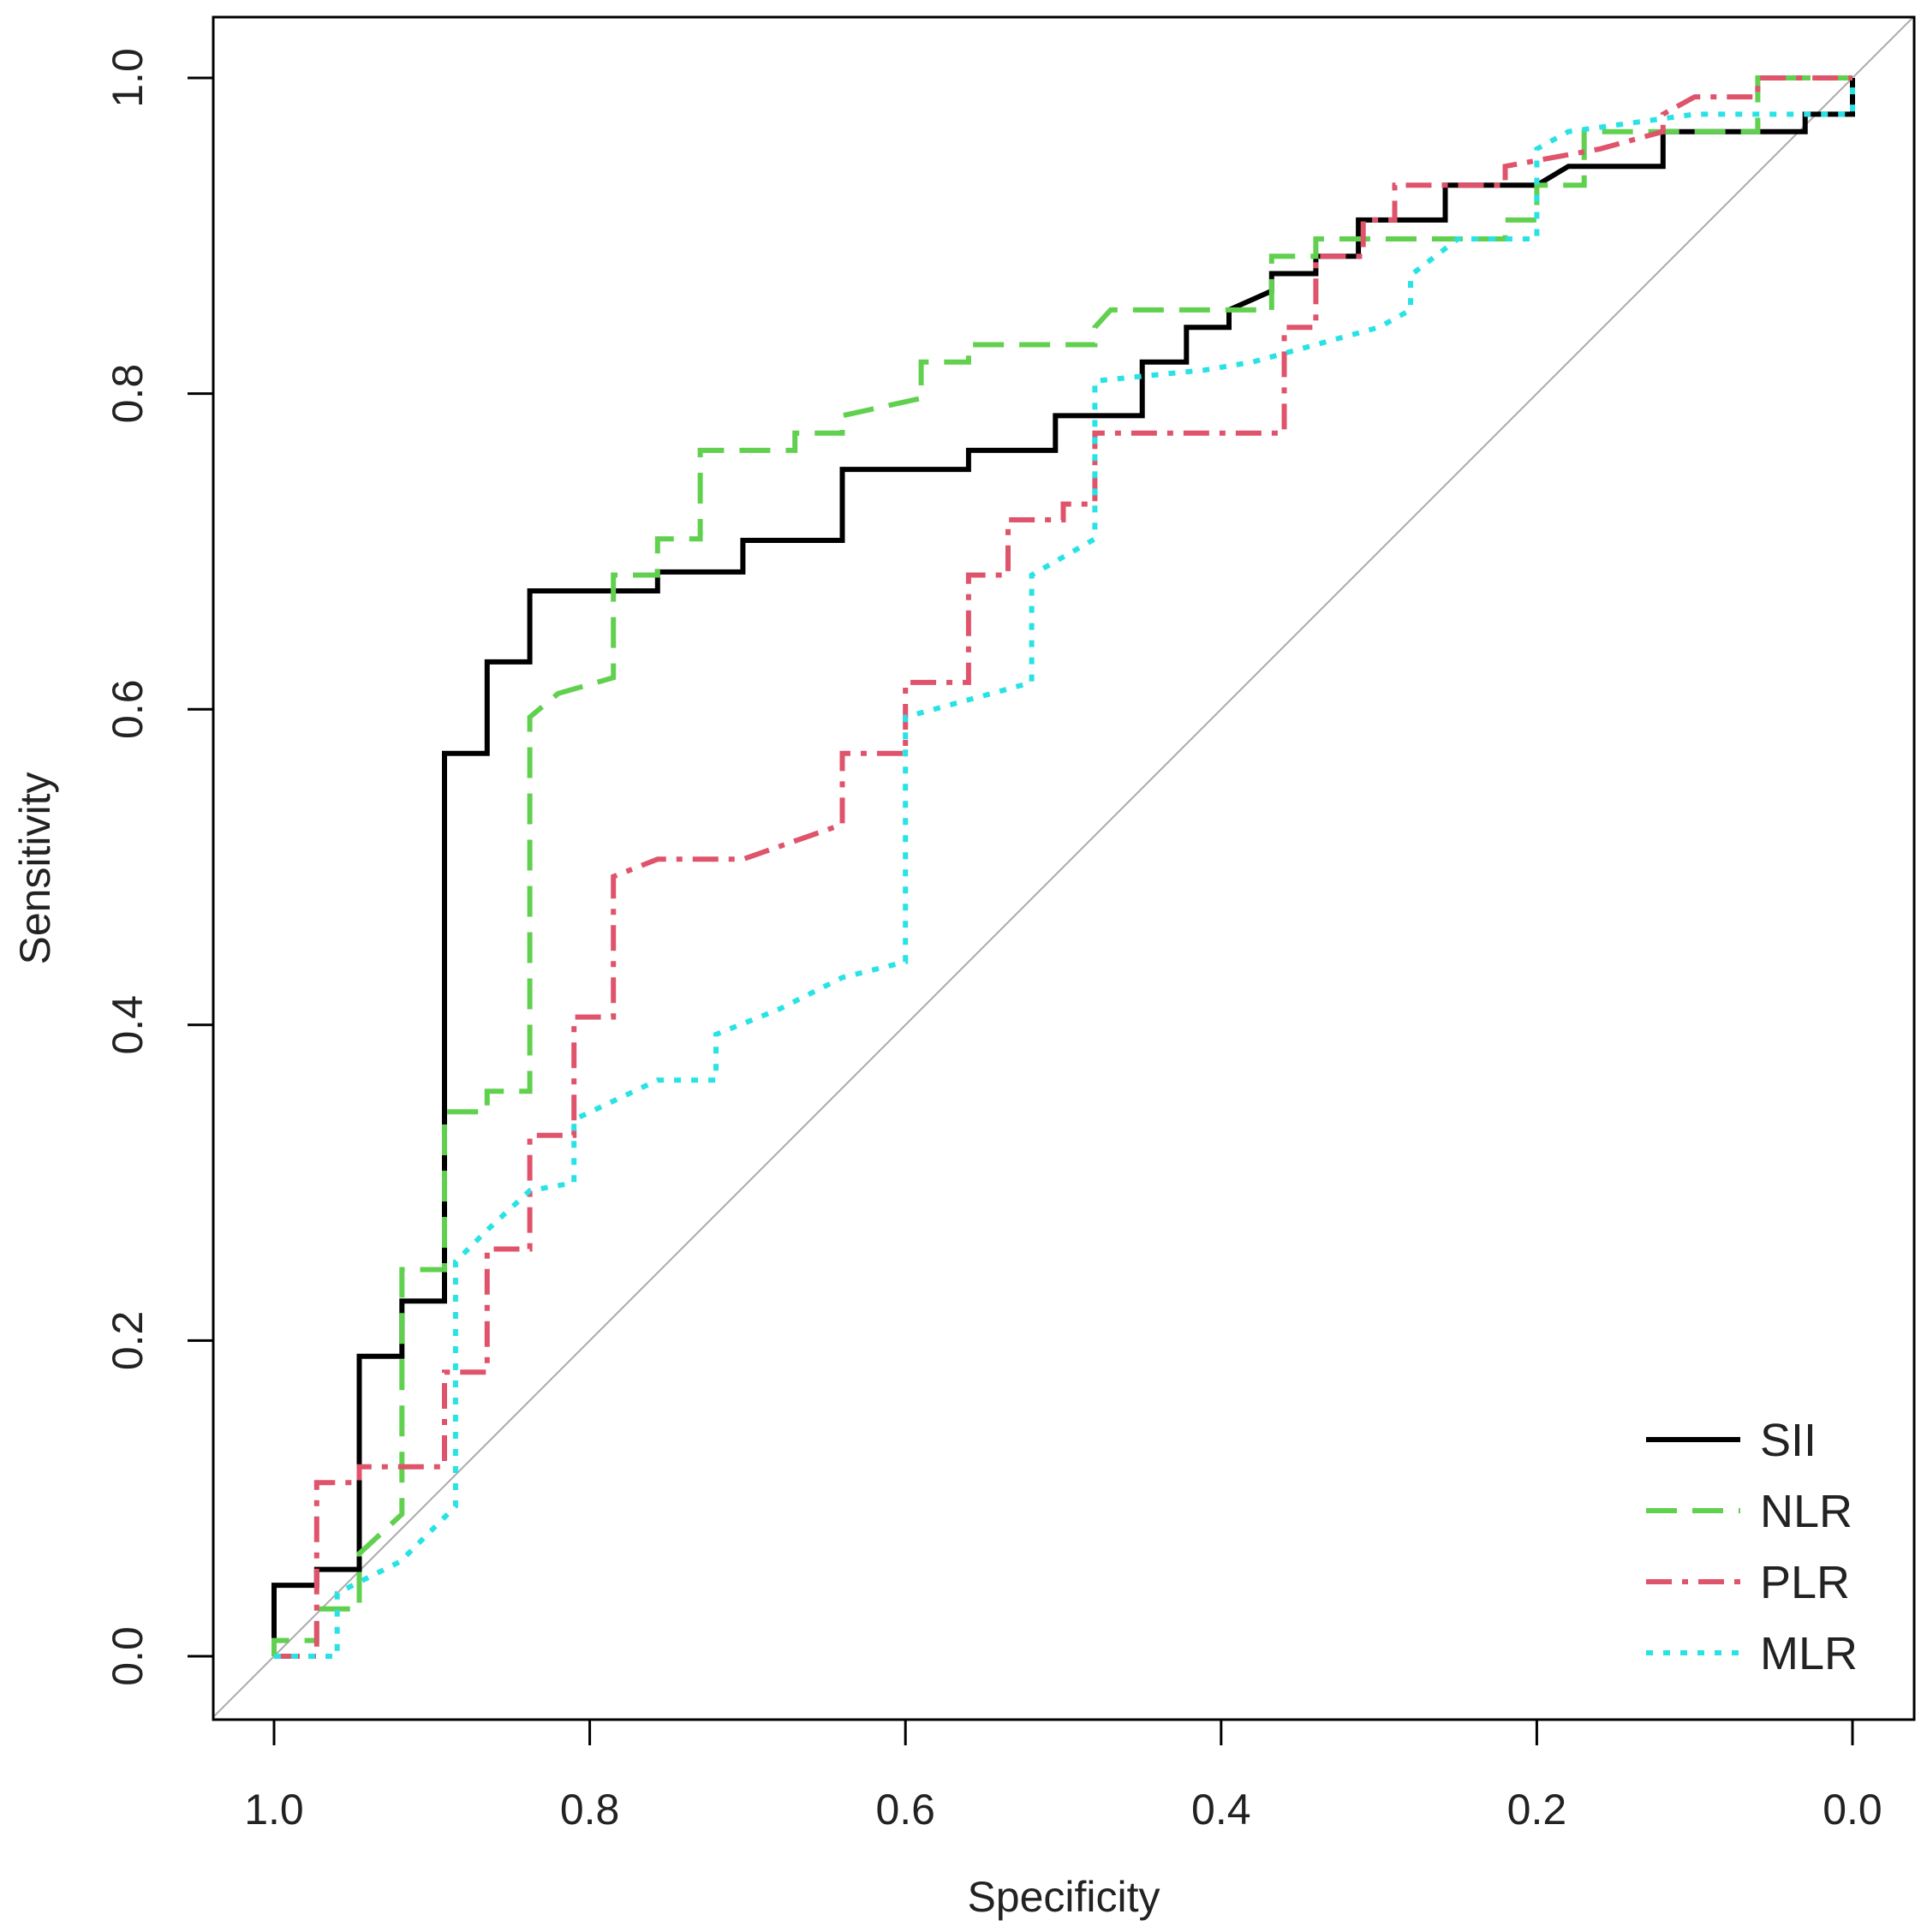 Image resolution: width=1927 pixels, height=1932 pixels. I want to click on x-tick-label: 0.6, so click(905, 1810).